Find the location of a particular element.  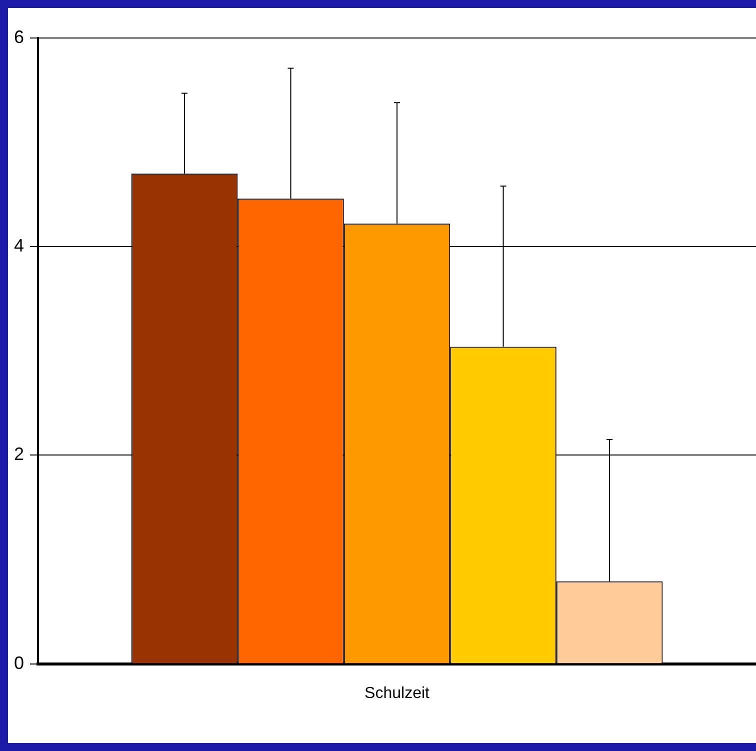

x-tick-label: Schulzeit is located at coordinates (397, 693).